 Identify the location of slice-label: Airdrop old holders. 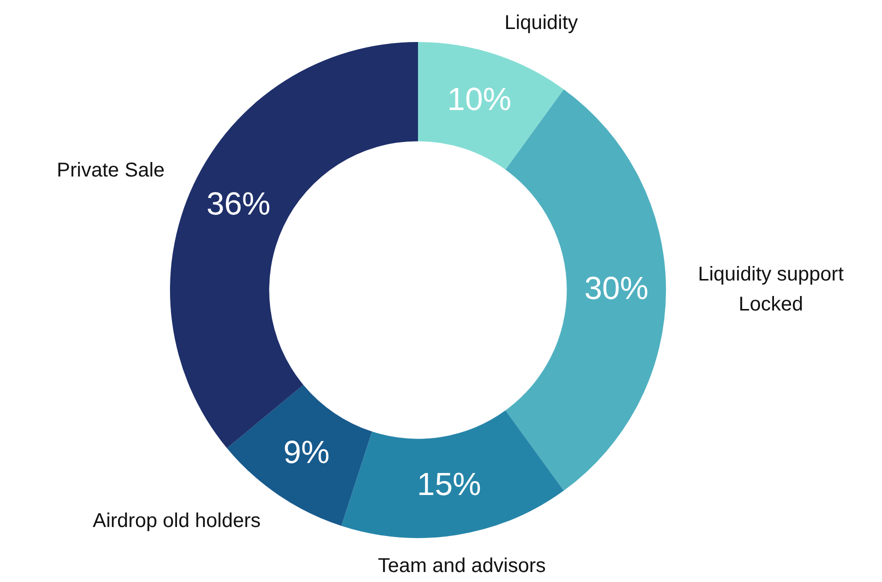
(176, 521).